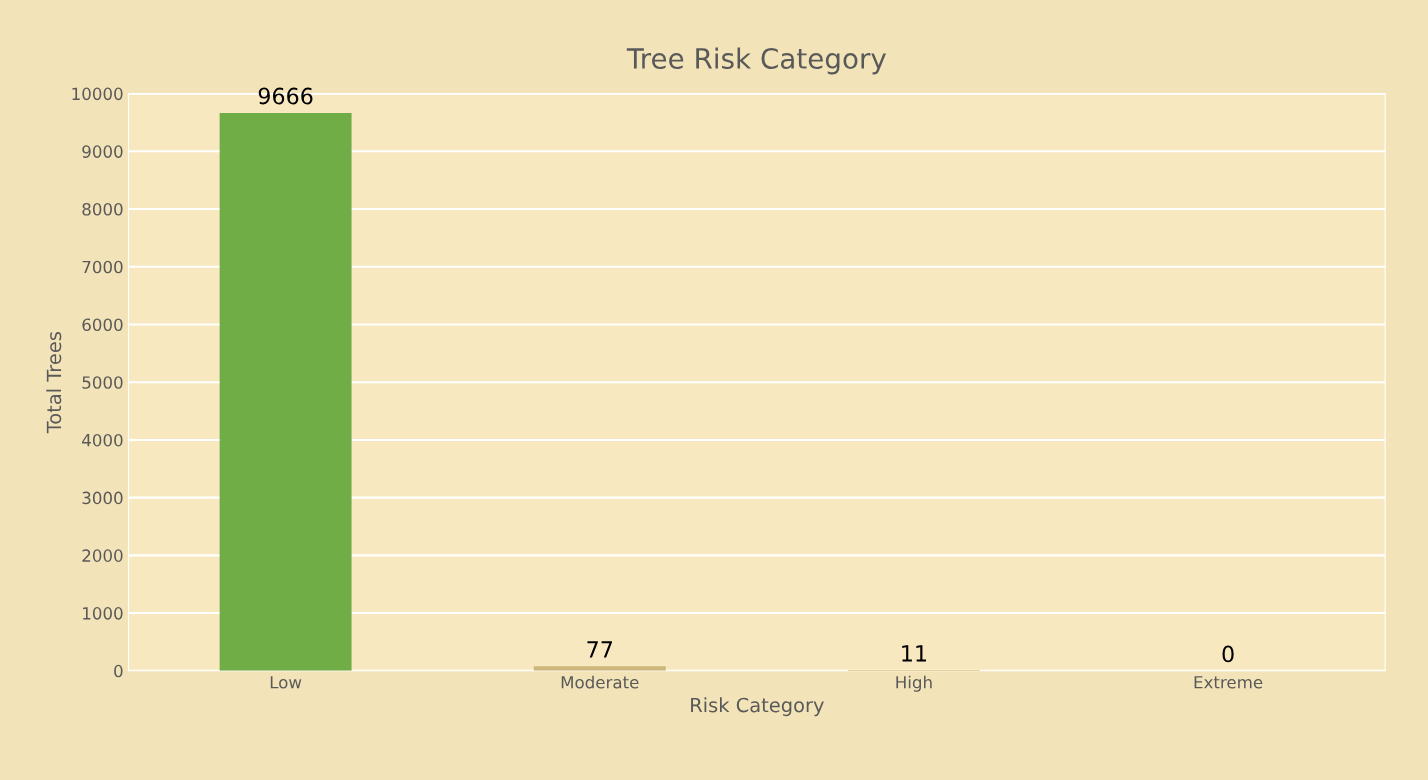 The image size is (1428, 780). What do you see at coordinates (1228, 654) in the screenshot?
I see `data-label: 0` at bounding box center [1228, 654].